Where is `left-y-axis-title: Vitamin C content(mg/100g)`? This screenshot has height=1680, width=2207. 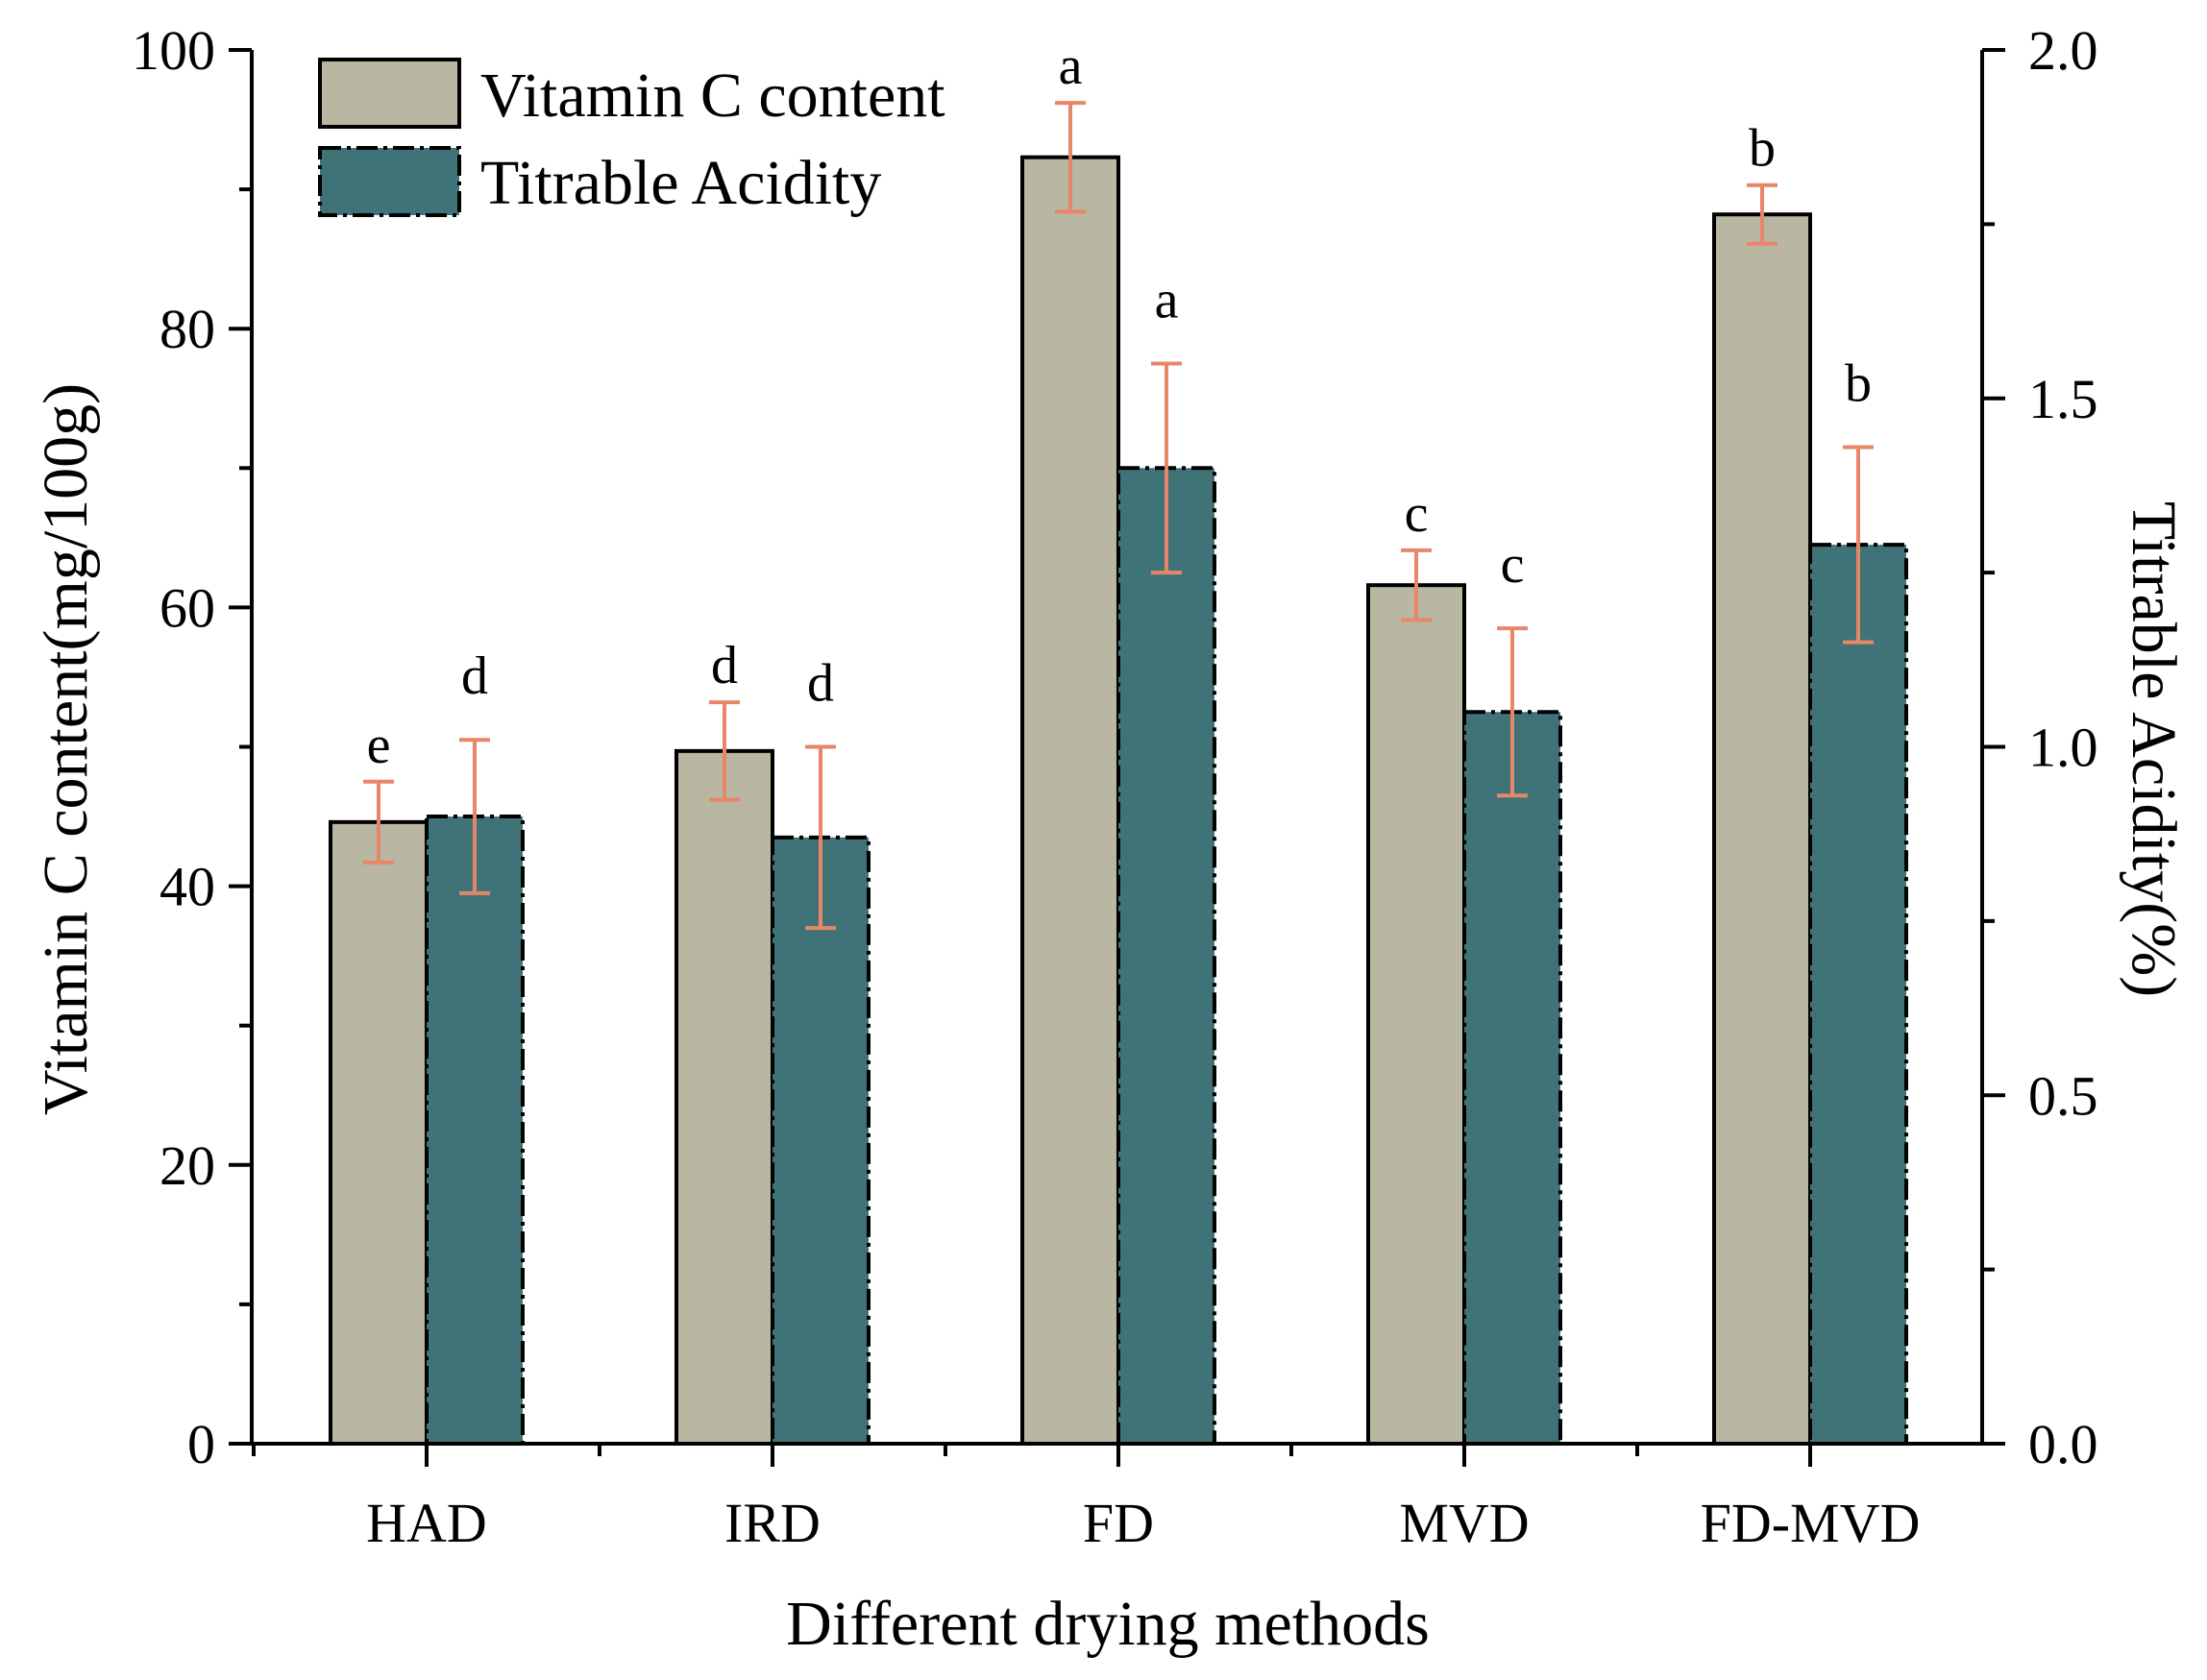 left-y-axis-title: Vitamin C content(mg/100g) is located at coordinates (66, 749).